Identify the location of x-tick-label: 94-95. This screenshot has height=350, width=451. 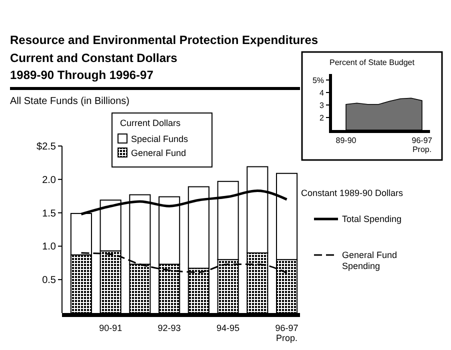
(228, 328).